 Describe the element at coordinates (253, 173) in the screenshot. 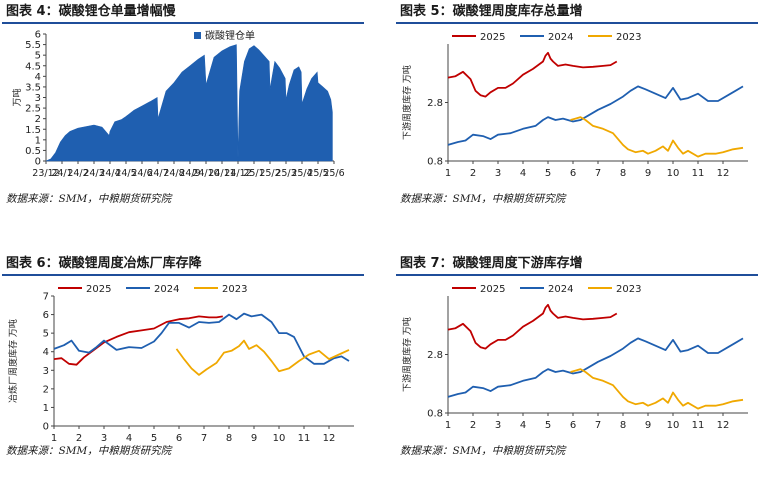

I see `x-tick-label: 25/1` at that location.